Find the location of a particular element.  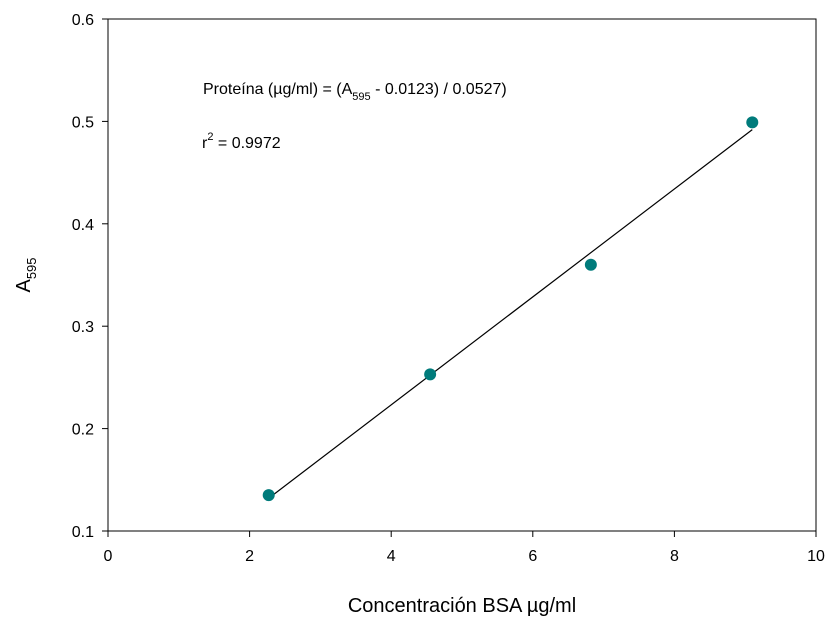

x-axis-ticks: 0 2 4 6 8 10 is located at coordinates (464, 548).